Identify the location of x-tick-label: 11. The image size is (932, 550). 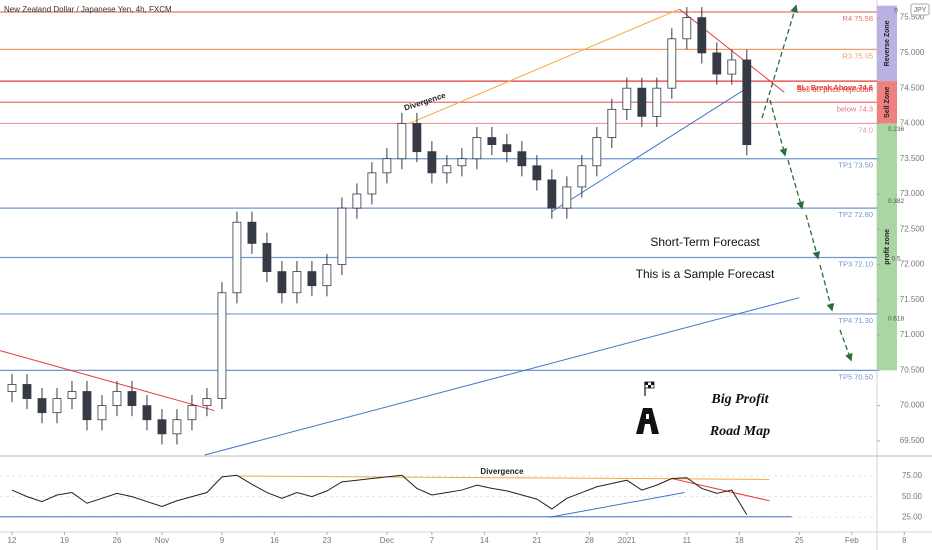
(687, 540).